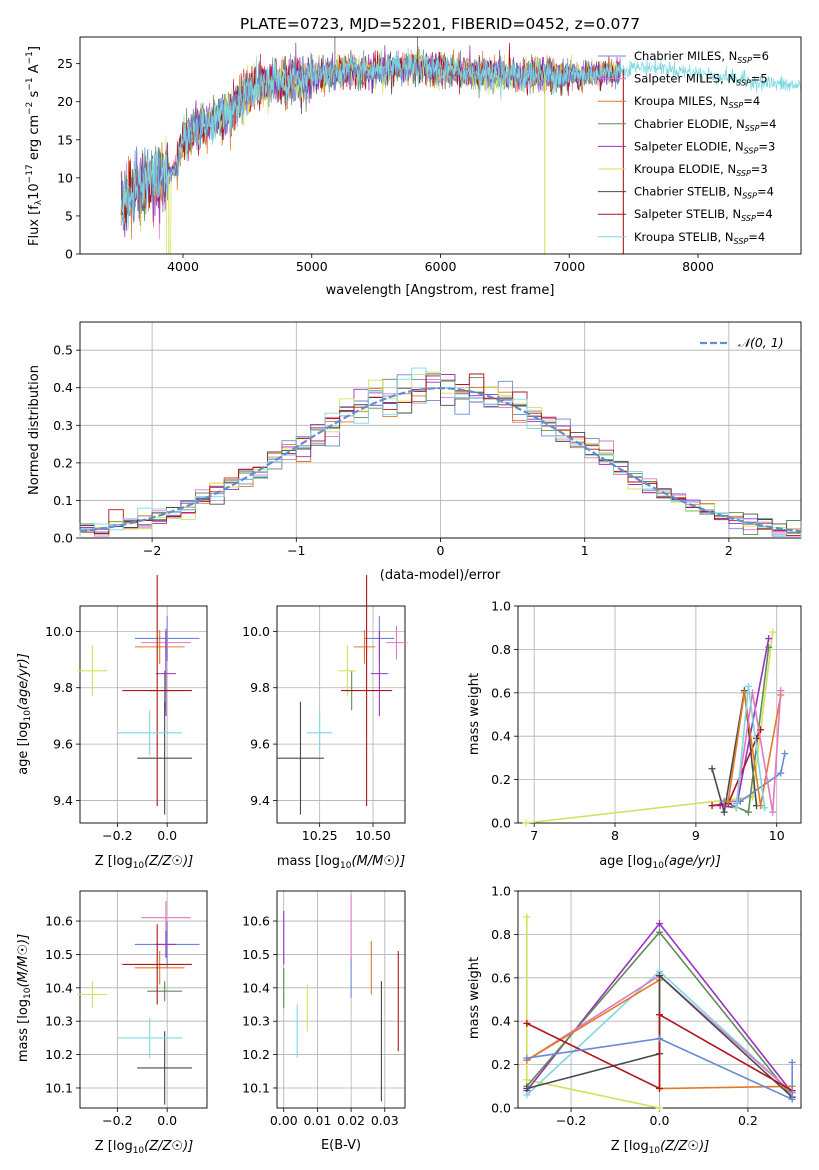 The height and width of the screenshot is (1170, 819). Describe the element at coordinates (685, 79) in the screenshot. I see `legend-label-main: Salpeter MILES, N` at that location.